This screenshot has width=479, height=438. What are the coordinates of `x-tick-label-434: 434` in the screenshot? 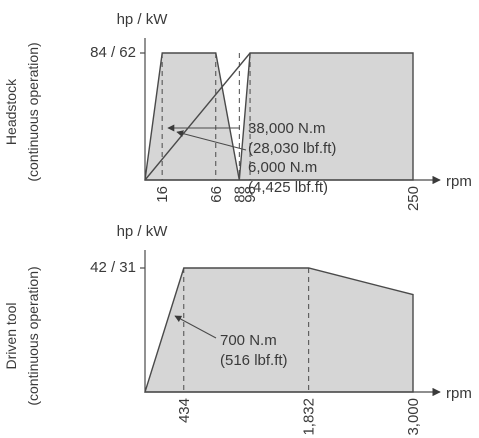 It's located at (184, 410).